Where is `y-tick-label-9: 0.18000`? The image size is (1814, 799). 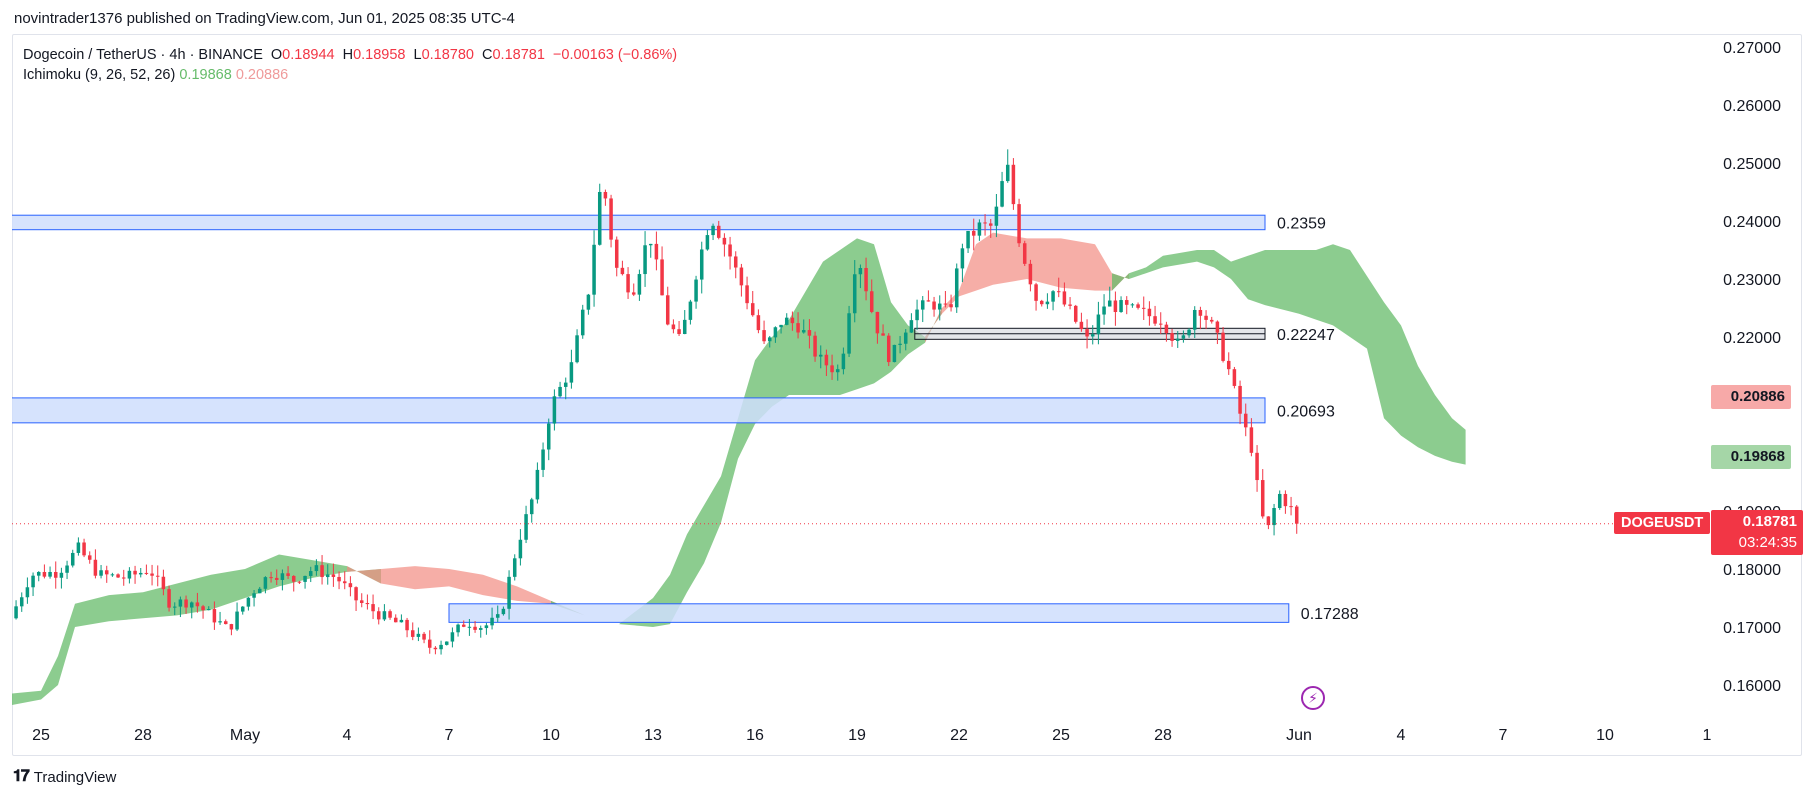
y-tick-label-9: 0.18000 is located at coordinates (1752, 570).